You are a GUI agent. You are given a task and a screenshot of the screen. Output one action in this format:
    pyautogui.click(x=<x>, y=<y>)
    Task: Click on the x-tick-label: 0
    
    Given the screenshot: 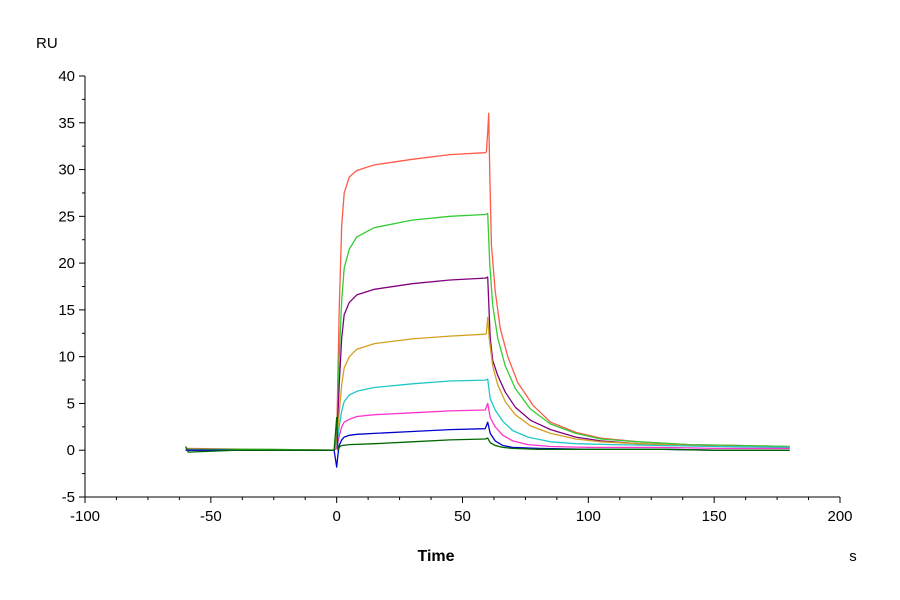 What is the action you would take?
    pyautogui.click(x=336, y=516)
    